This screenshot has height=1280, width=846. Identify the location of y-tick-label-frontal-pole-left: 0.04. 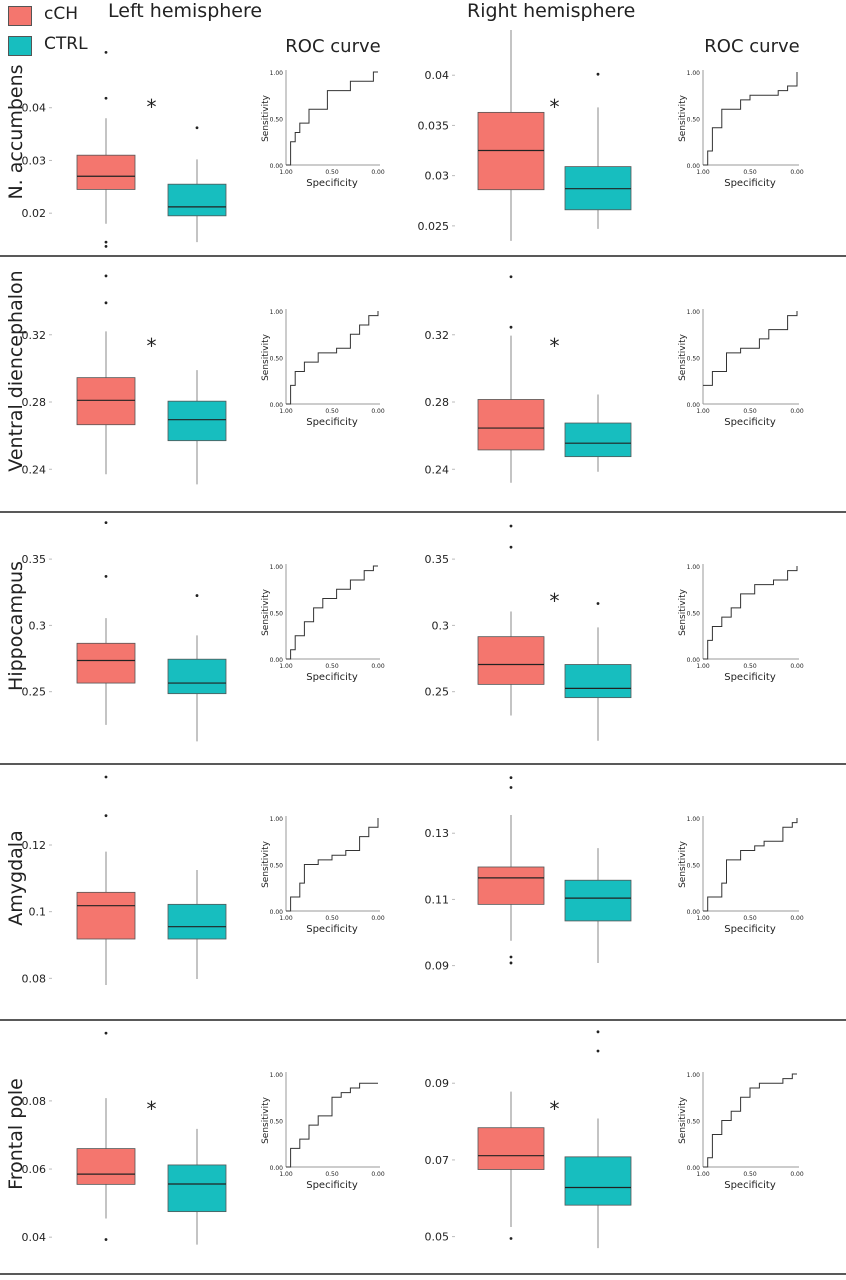
(34, 1237).